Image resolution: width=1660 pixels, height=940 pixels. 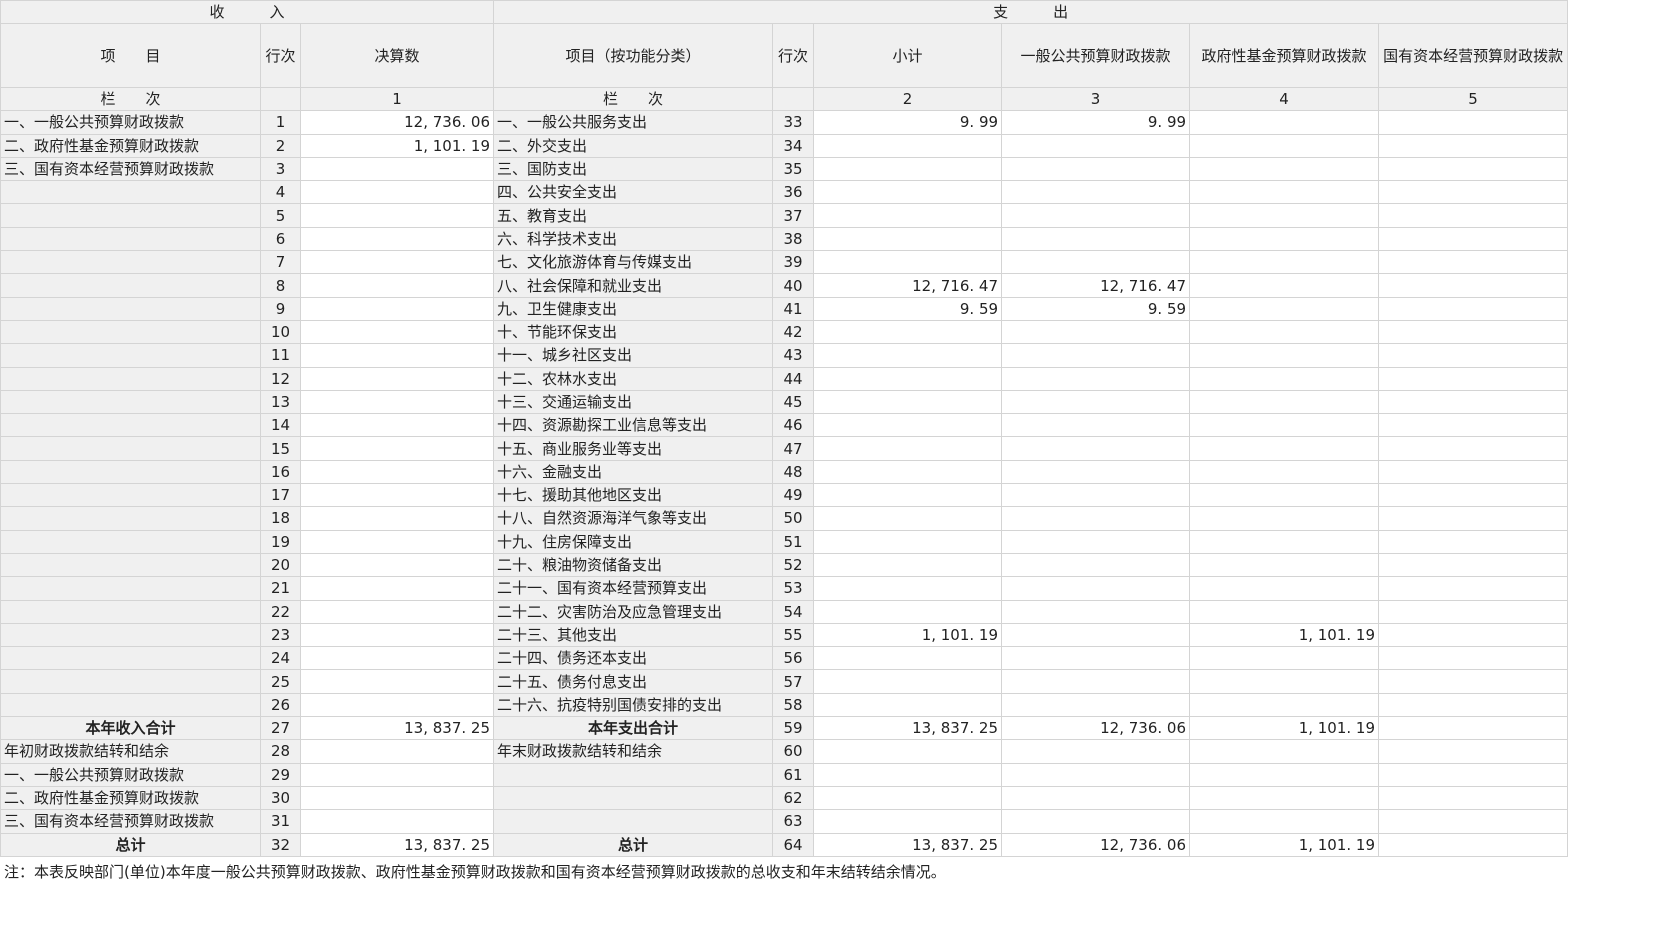 What do you see at coordinates (397, 145) in the screenshot?
I see `income-amount: 1, 101. 19` at bounding box center [397, 145].